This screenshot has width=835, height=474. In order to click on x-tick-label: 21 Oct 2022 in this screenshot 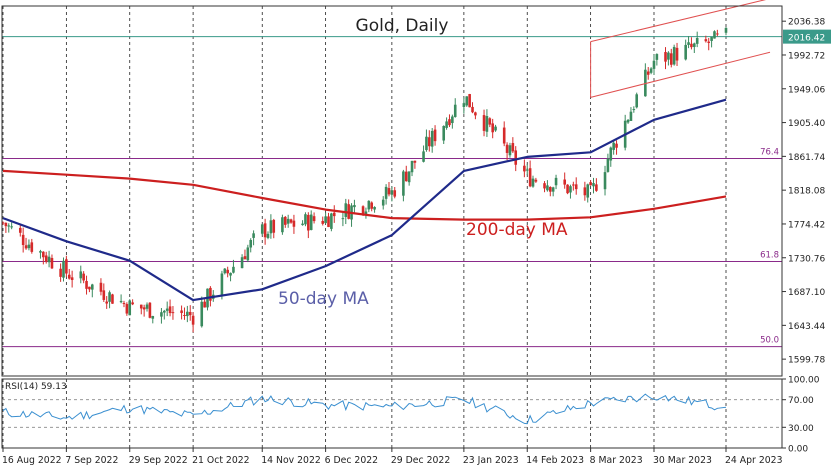, I will do `click(220, 460)`.